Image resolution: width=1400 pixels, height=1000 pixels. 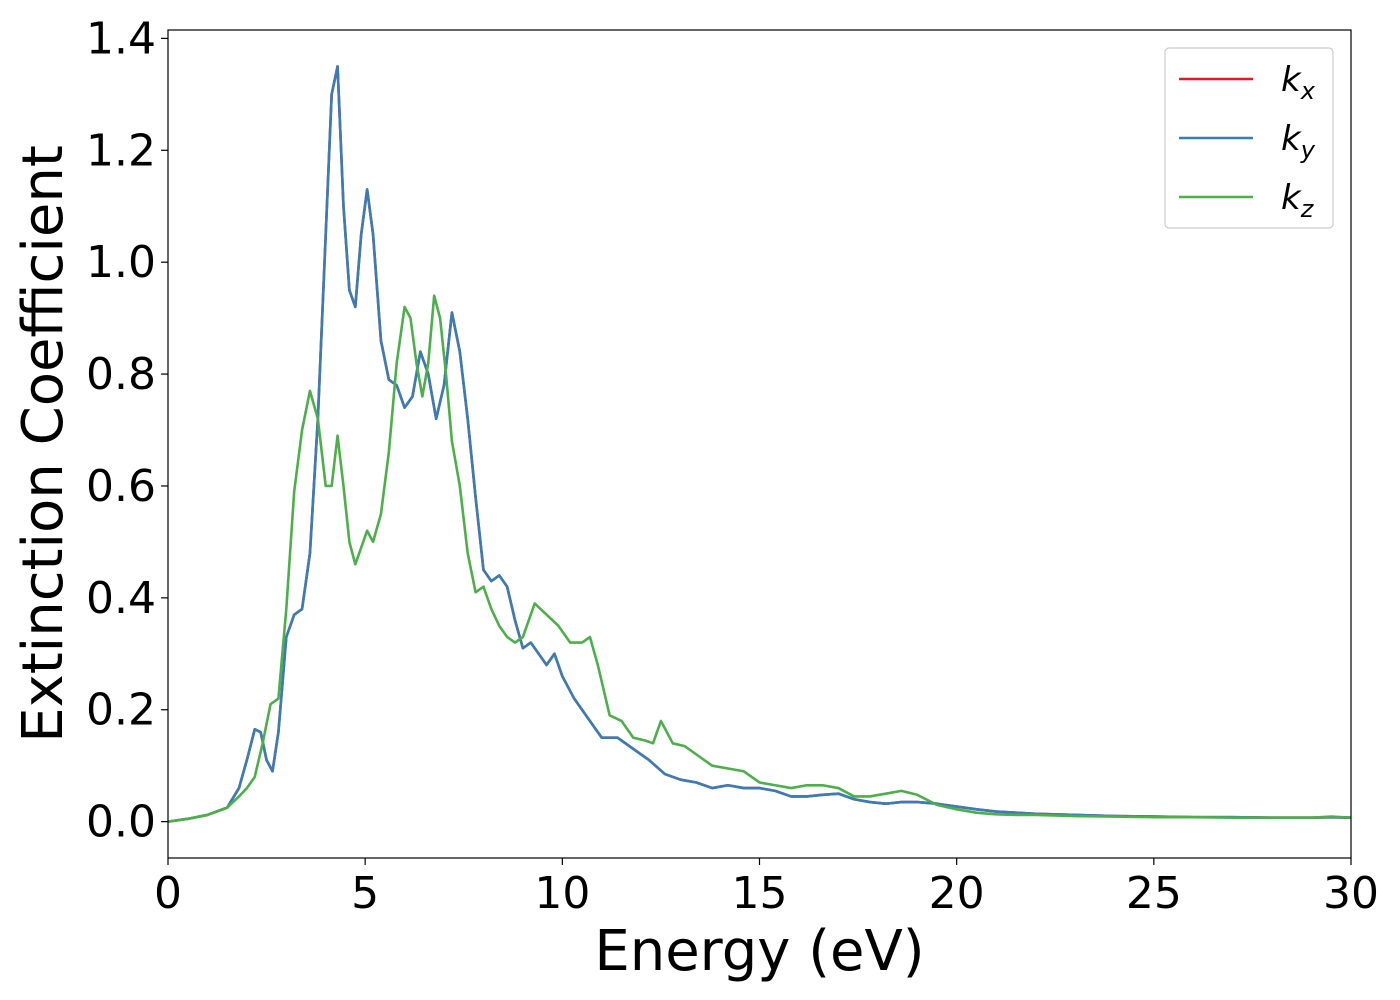 What do you see at coordinates (759, 951) in the screenshot?
I see `x-axis-label: Energy (eV)` at bounding box center [759, 951].